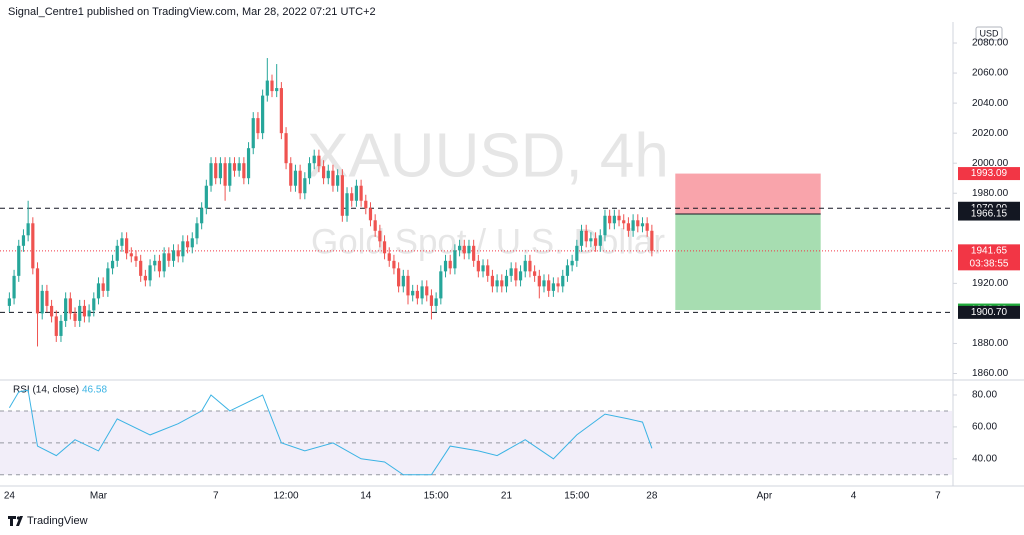 This screenshot has width=1024, height=535. Describe the element at coordinates (854, 496) in the screenshot. I see `x-tick-label: 4` at that location.